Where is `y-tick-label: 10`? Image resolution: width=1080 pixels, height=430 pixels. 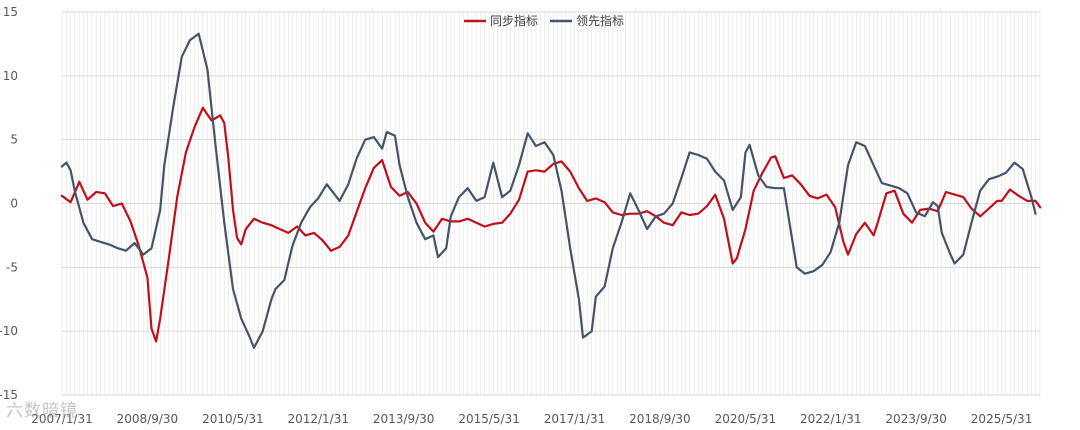
y-tick-label: 10 is located at coordinates (10, 76).